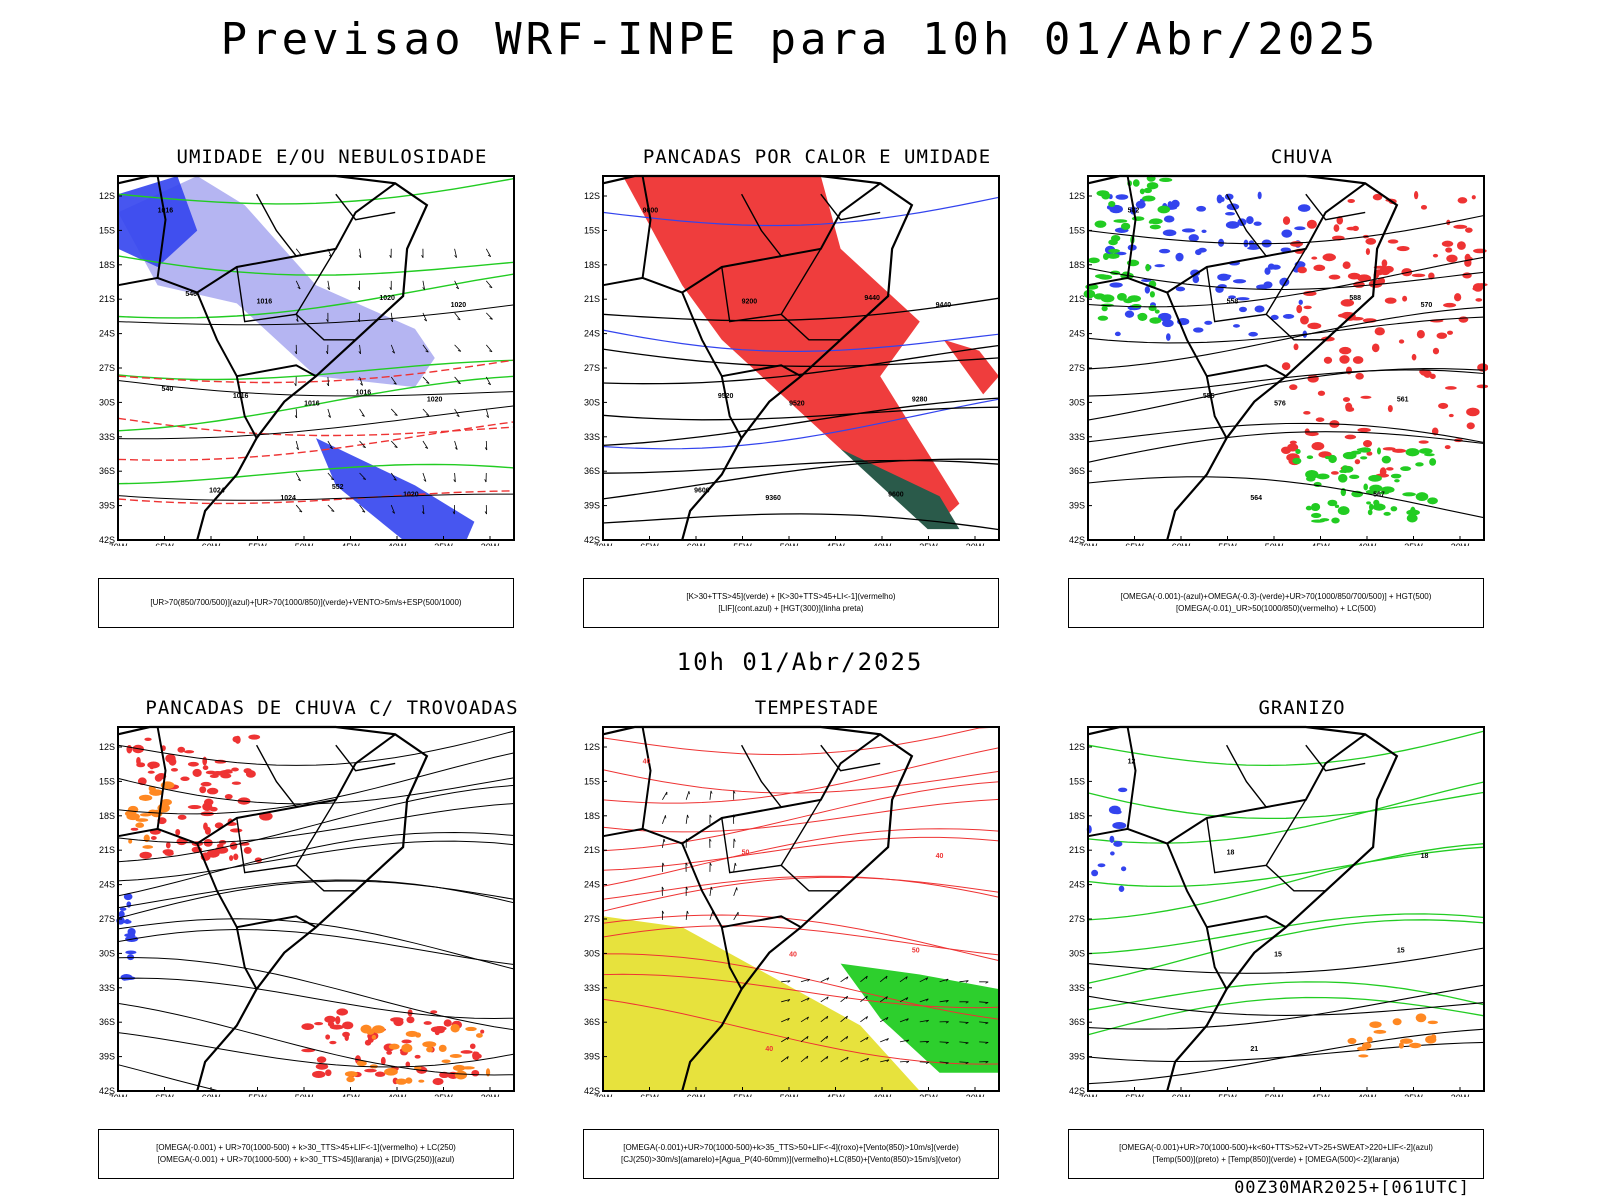 The image size is (1600, 1200). What do you see at coordinates (1280, 403) in the screenshot?
I see `contour-label: 576` at bounding box center [1280, 403].